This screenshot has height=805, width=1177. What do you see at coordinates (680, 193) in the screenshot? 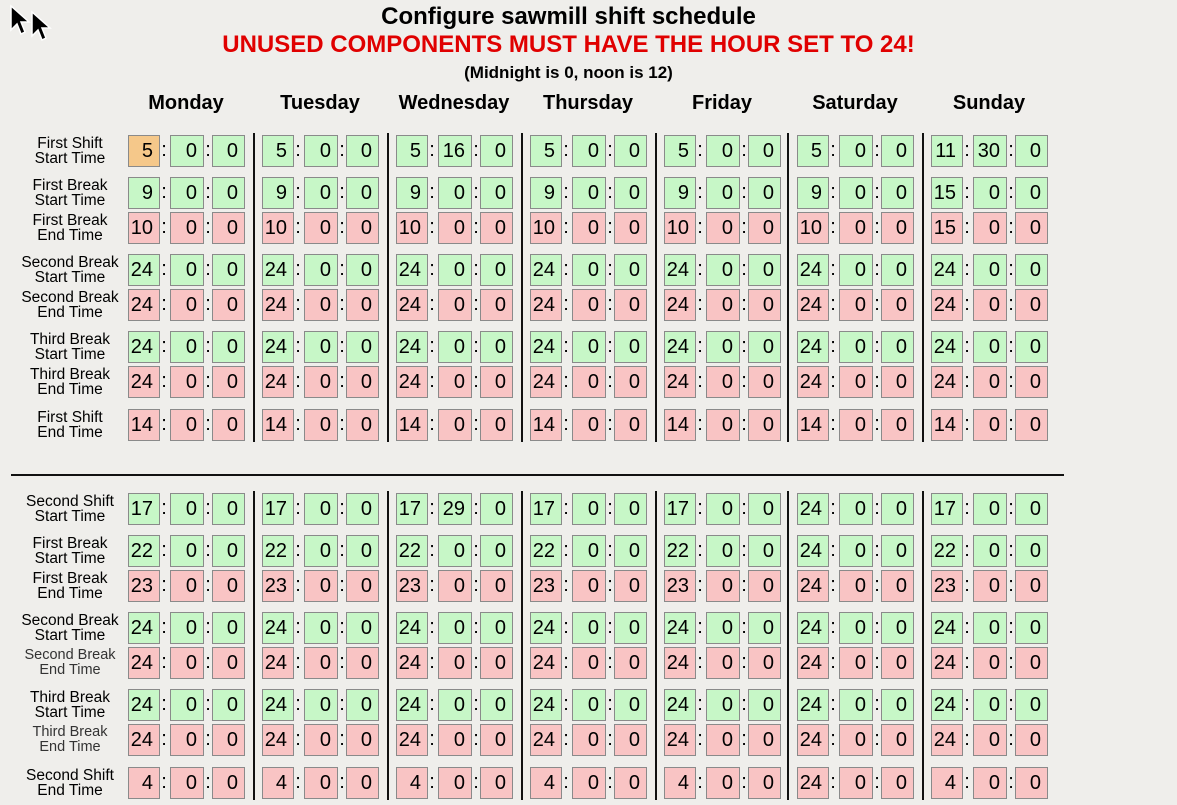
I see `friday-hour-field: 9` at bounding box center [680, 193].